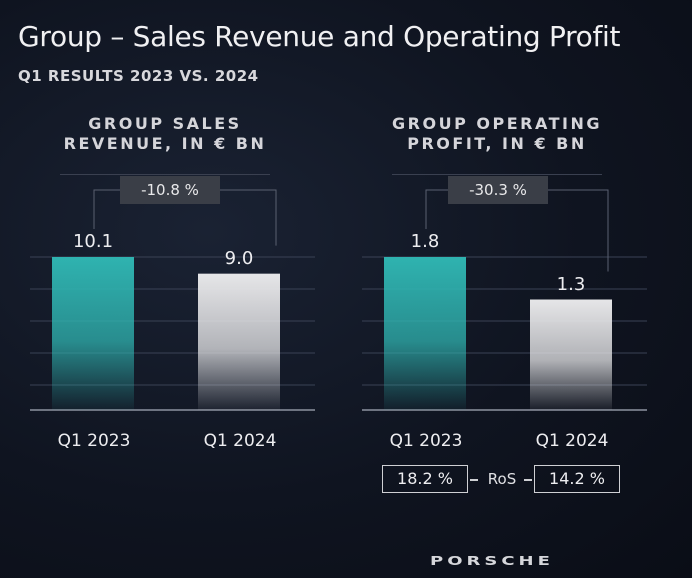 This screenshot has height=578, width=692. I want to click on sales-revenue-title-line1: GROUP SALES, so click(165, 123).